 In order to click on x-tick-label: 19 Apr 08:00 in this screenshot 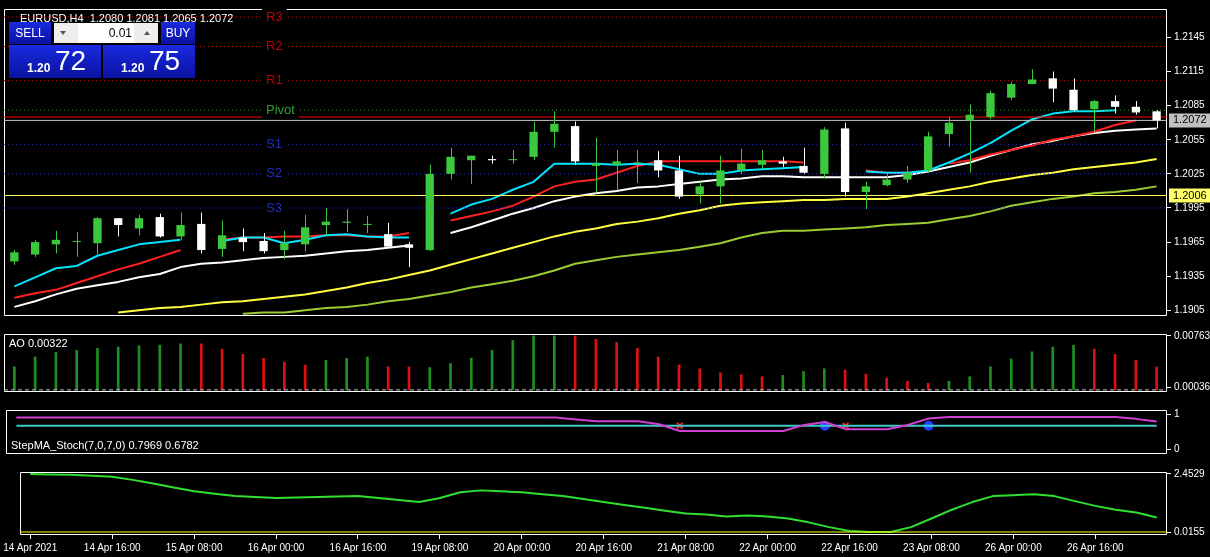, I will do `click(440, 547)`.